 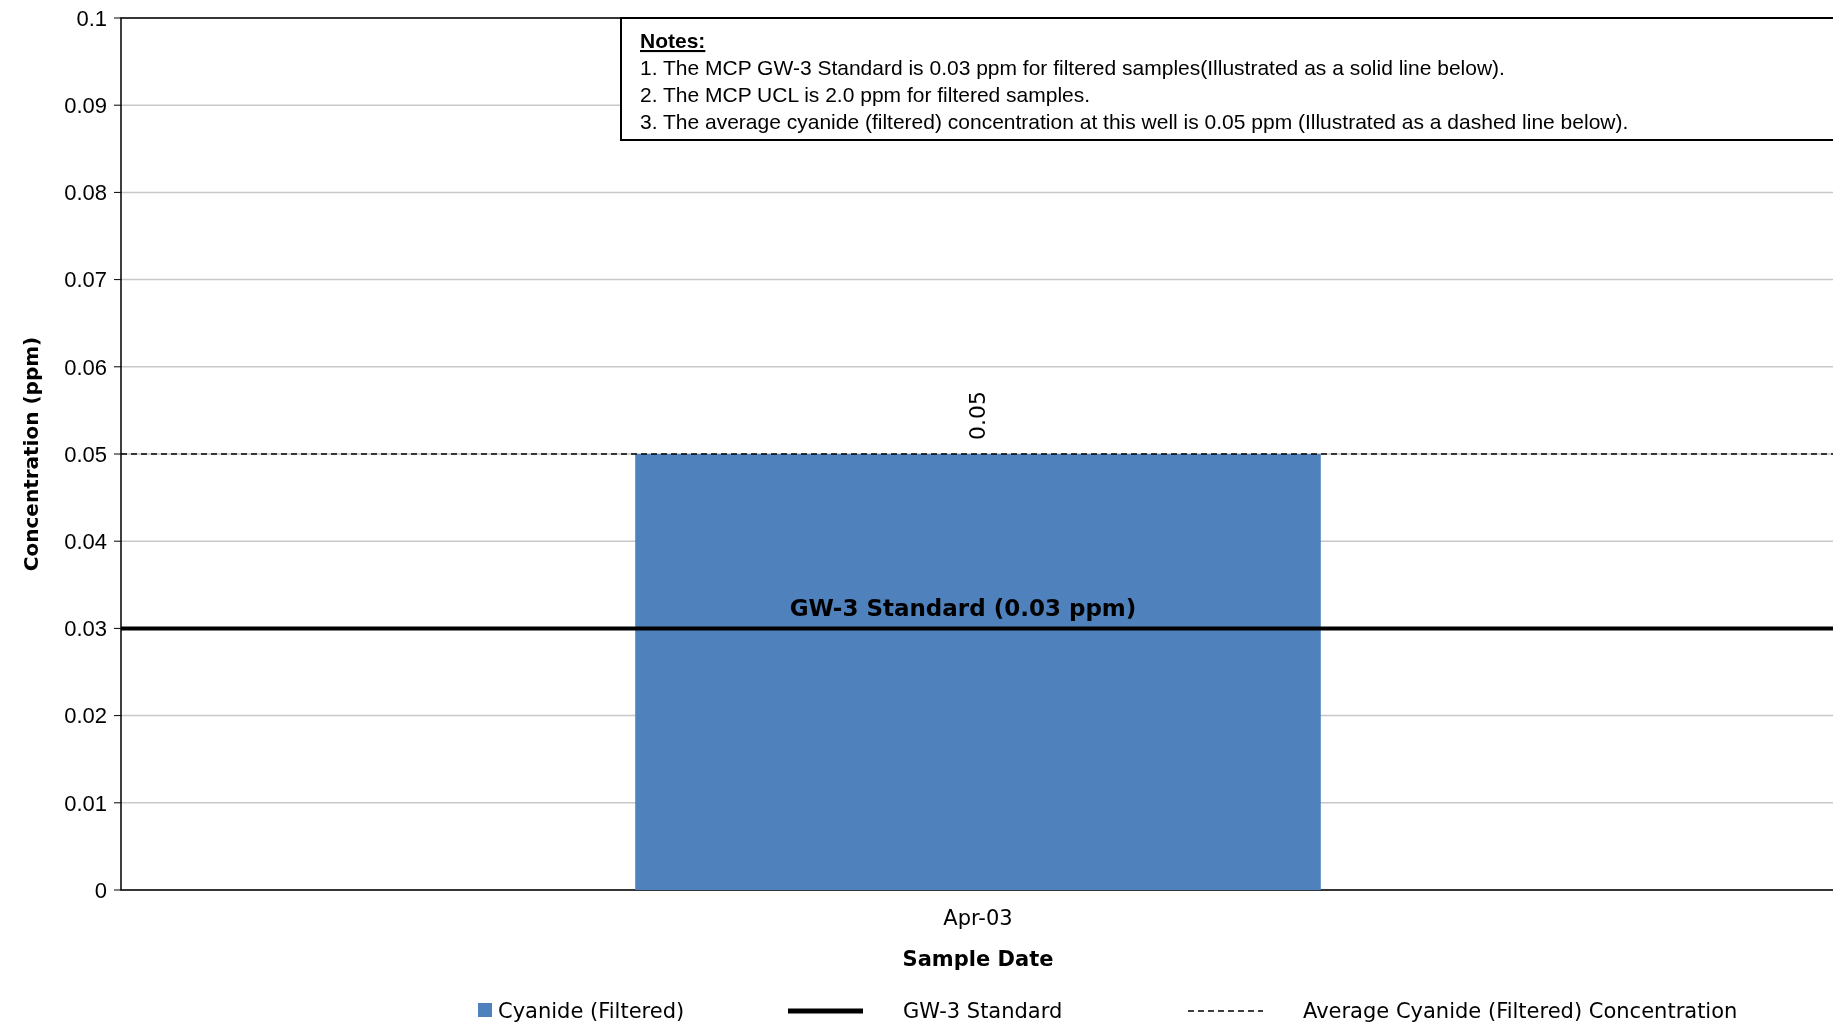 What do you see at coordinates (85, 629) in the screenshot?
I see `y-tick-label: 0.03` at bounding box center [85, 629].